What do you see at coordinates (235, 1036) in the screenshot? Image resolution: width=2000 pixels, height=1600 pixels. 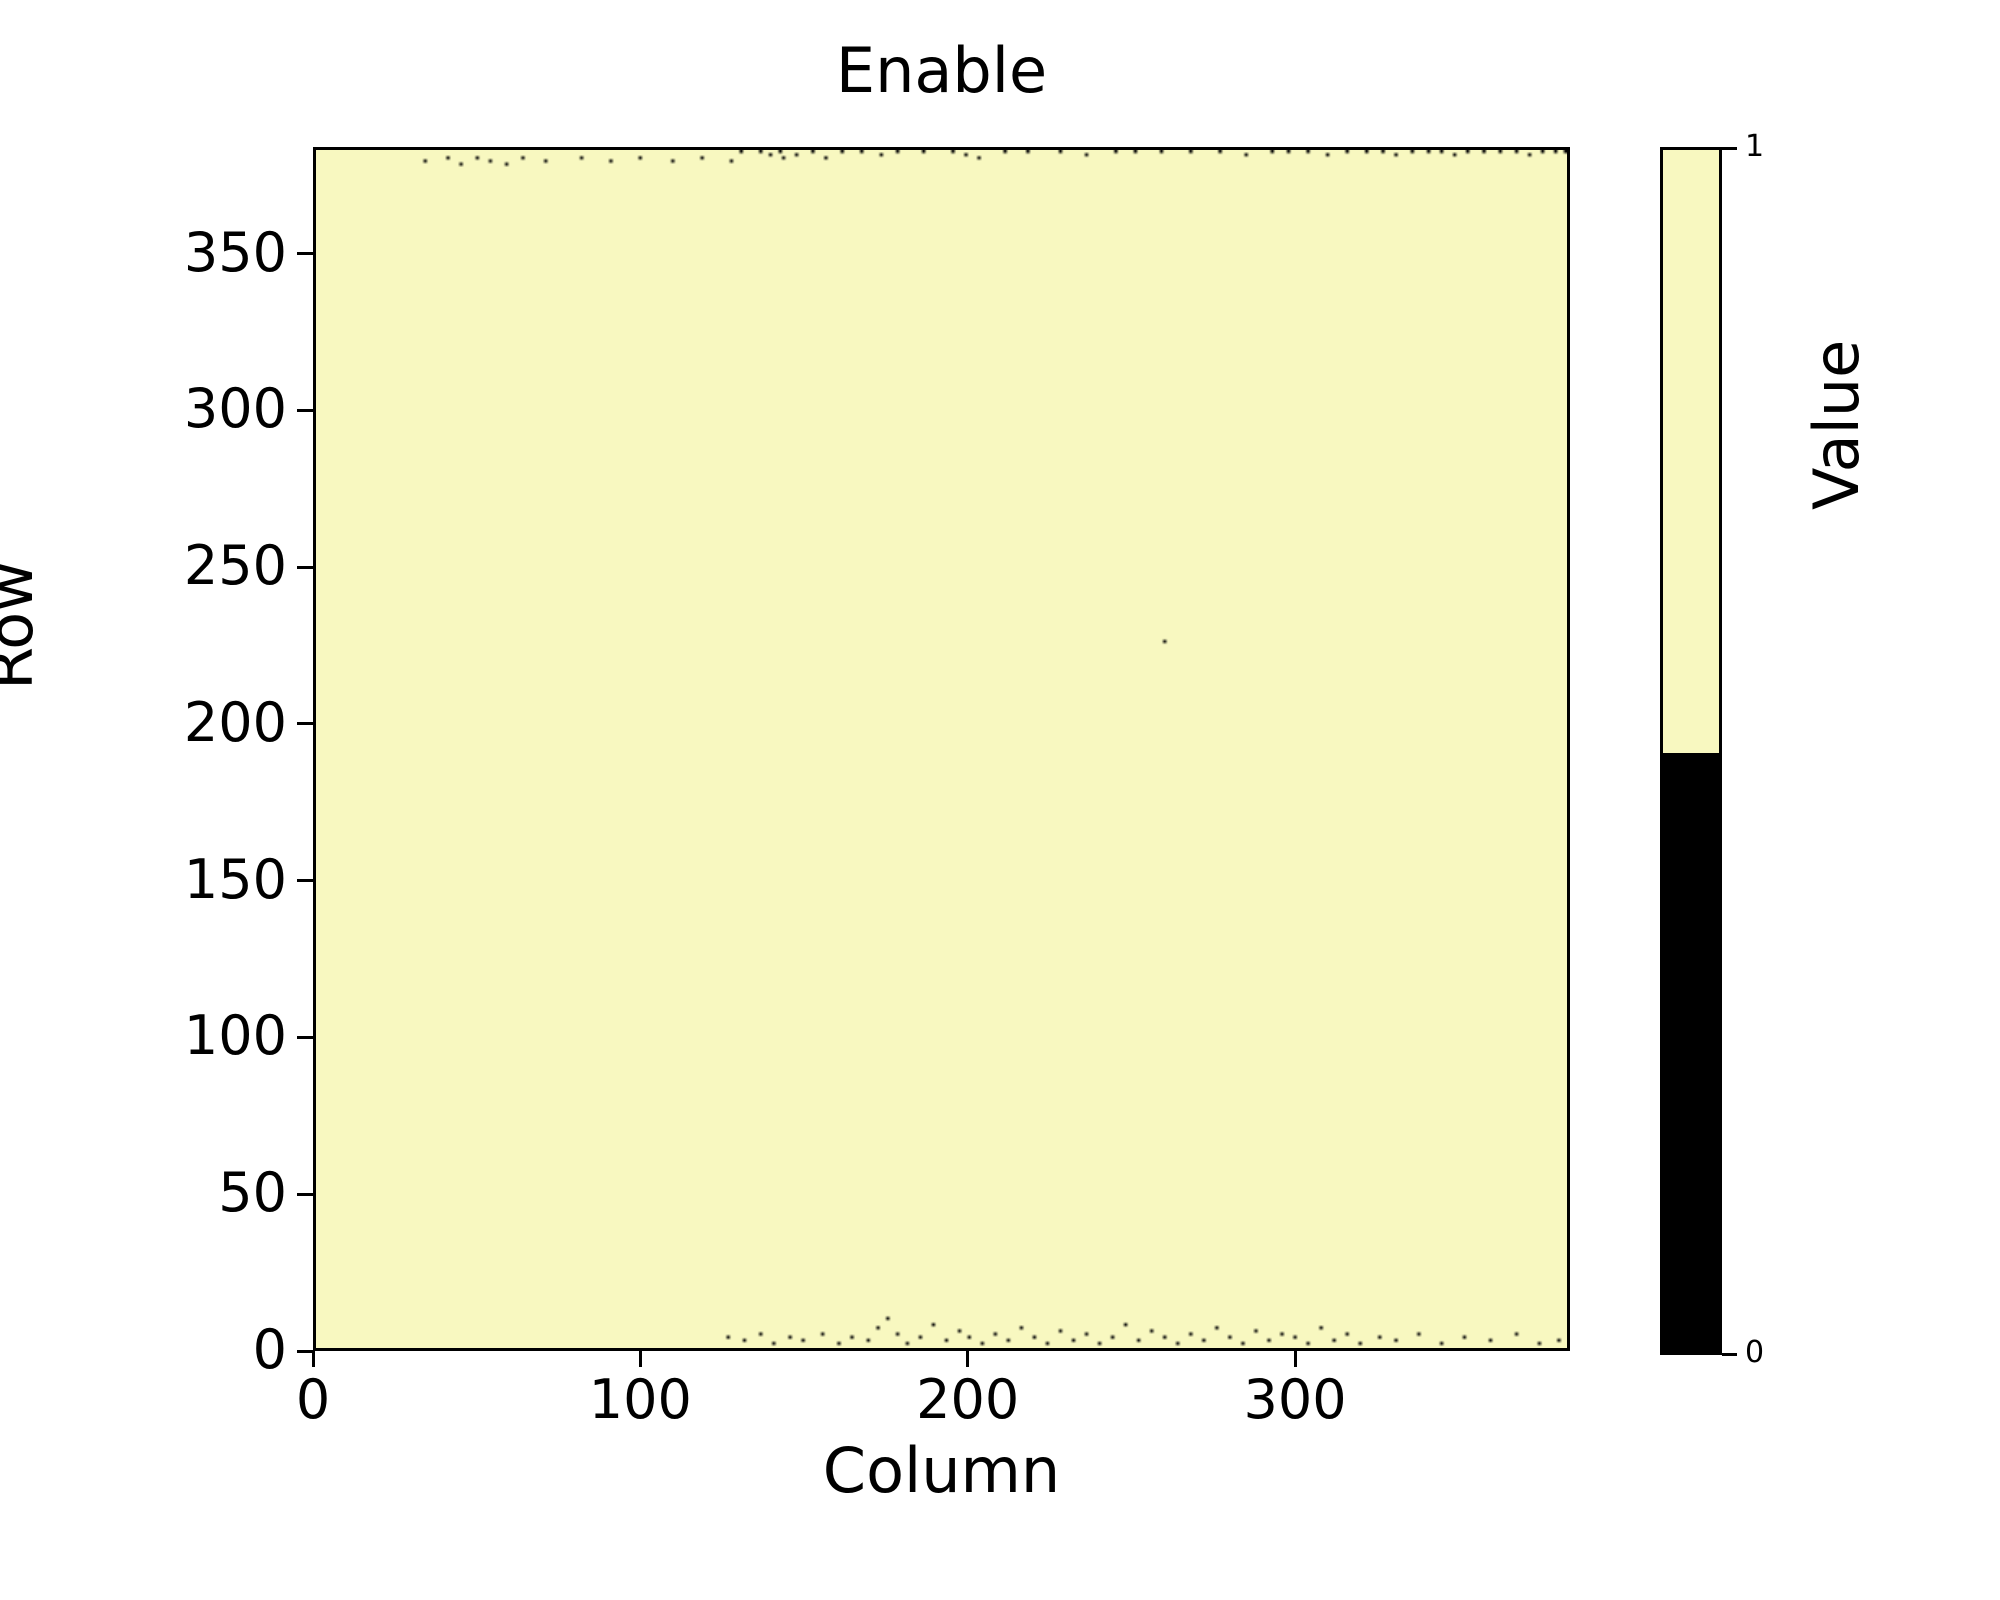 I see `y-tick-label: 100` at bounding box center [235, 1036].